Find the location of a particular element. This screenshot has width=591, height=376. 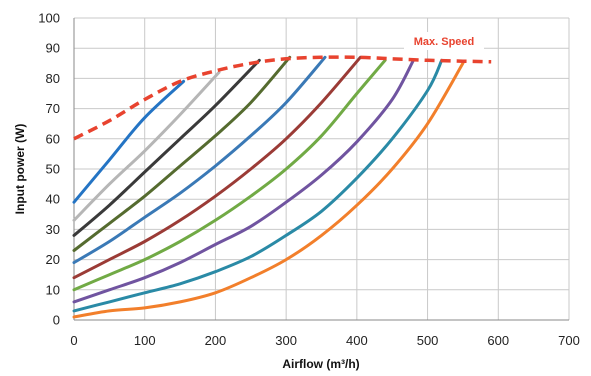

y-tick-labels: 0 10 20 30 40 50 60 70 80 90 100 is located at coordinates (49, 169).